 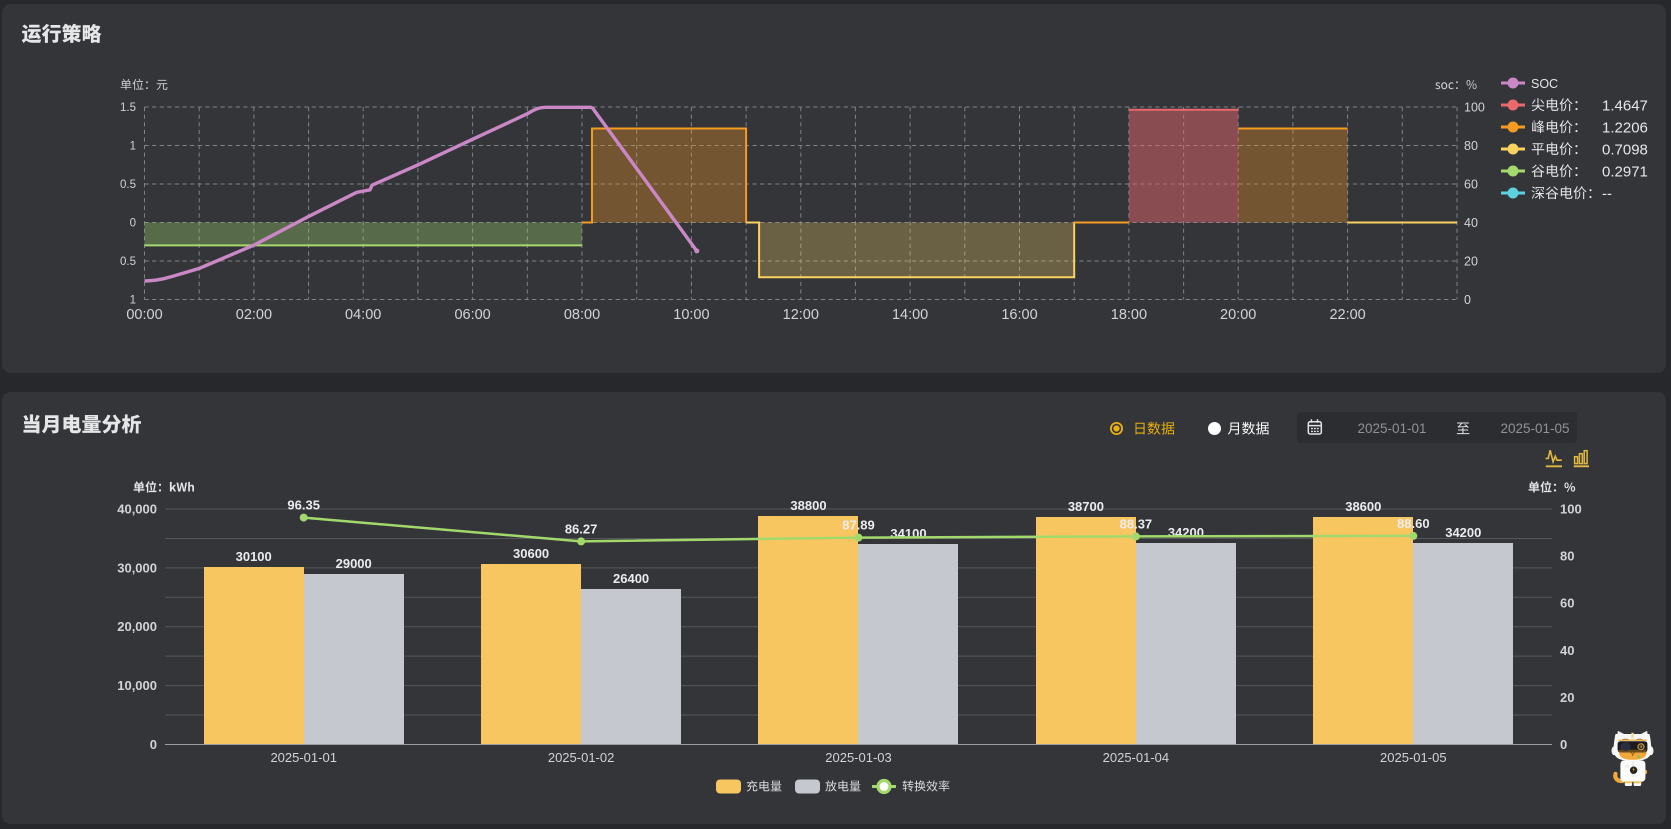 What do you see at coordinates (137, 509) in the screenshot?
I see `svg-text: 40,000` at bounding box center [137, 509].